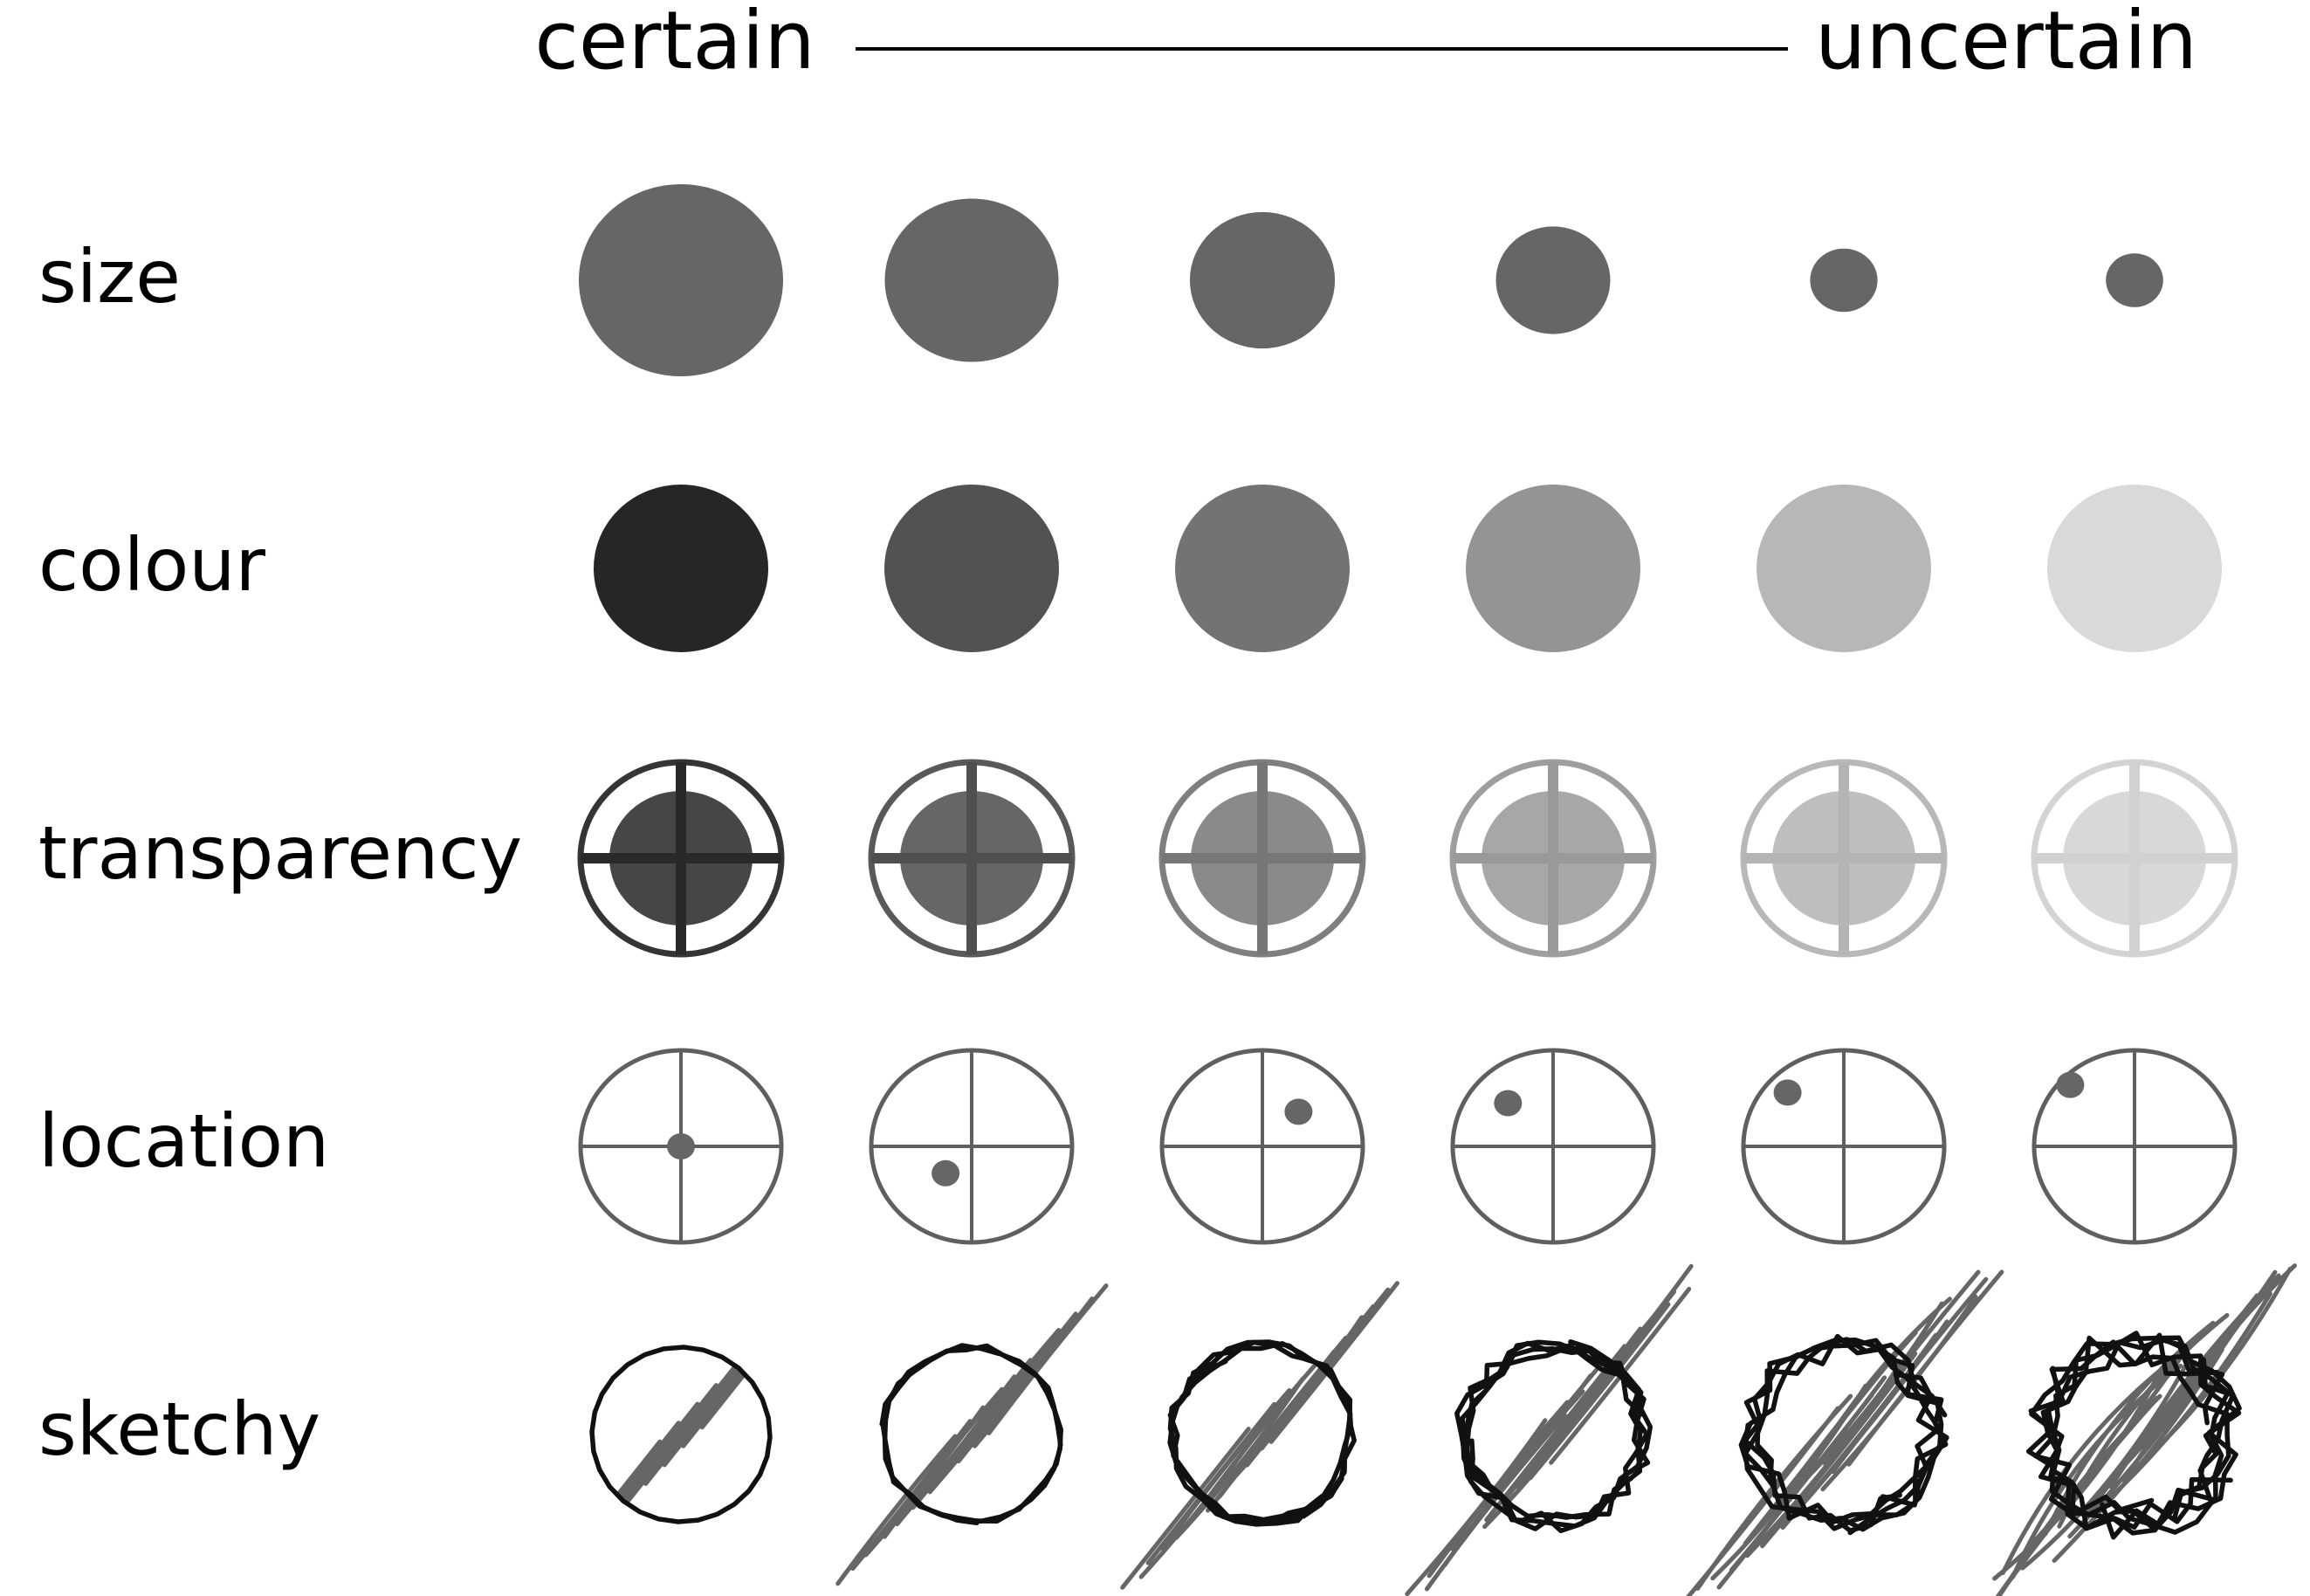 Image resolution: width=2310 pixels, height=1596 pixels. What do you see at coordinates (110, 277) in the screenshot?
I see `row-label-size: size` at bounding box center [110, 277].